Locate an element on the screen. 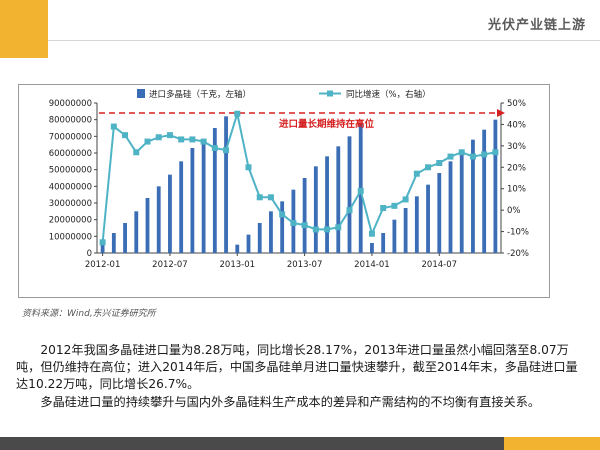 The width and height of the screenshot is (600, 450). y-right-tick-label: 10% is located at coordinates (516, 190).